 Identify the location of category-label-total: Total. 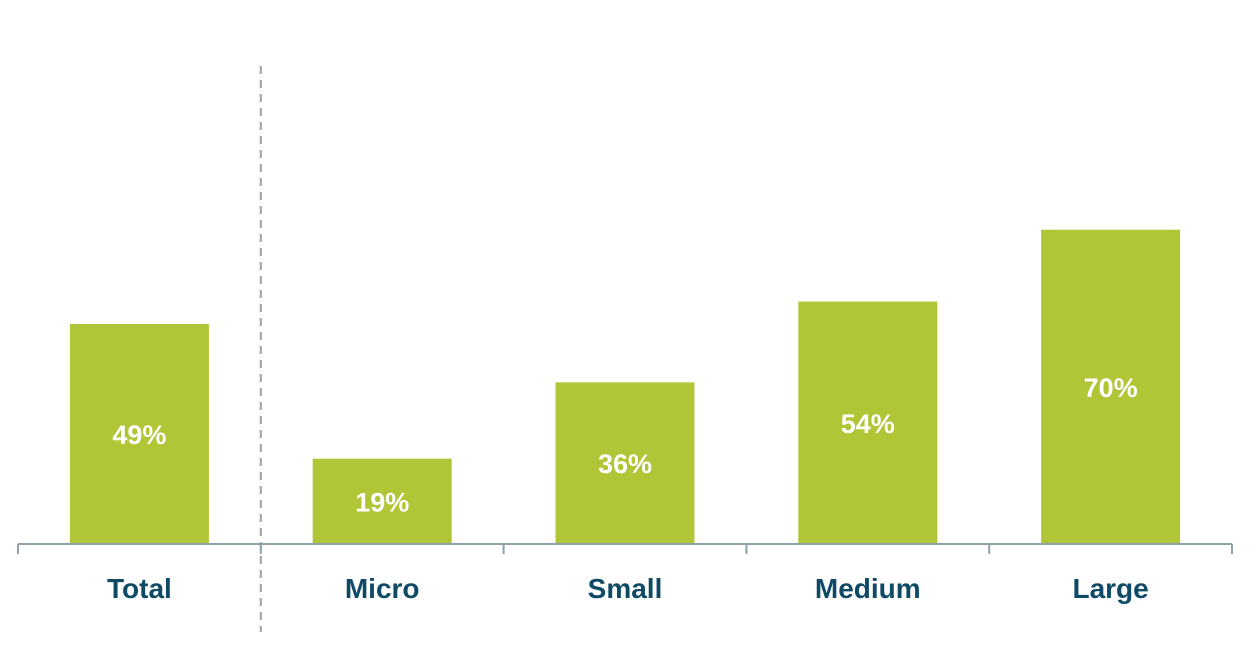
(139, 588).